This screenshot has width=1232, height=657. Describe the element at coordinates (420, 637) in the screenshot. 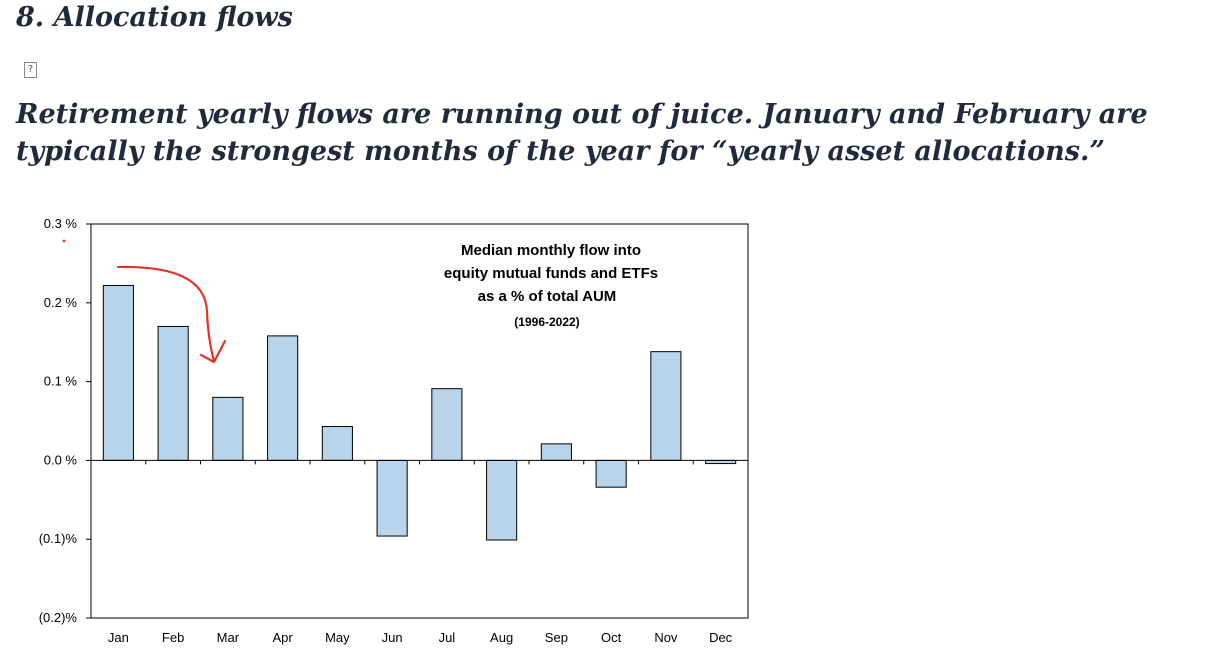

I see `x-tick-labels: Jan Feb Mar Apr May Jun Jul Aug Sep Oct Nov Dec` at that location.